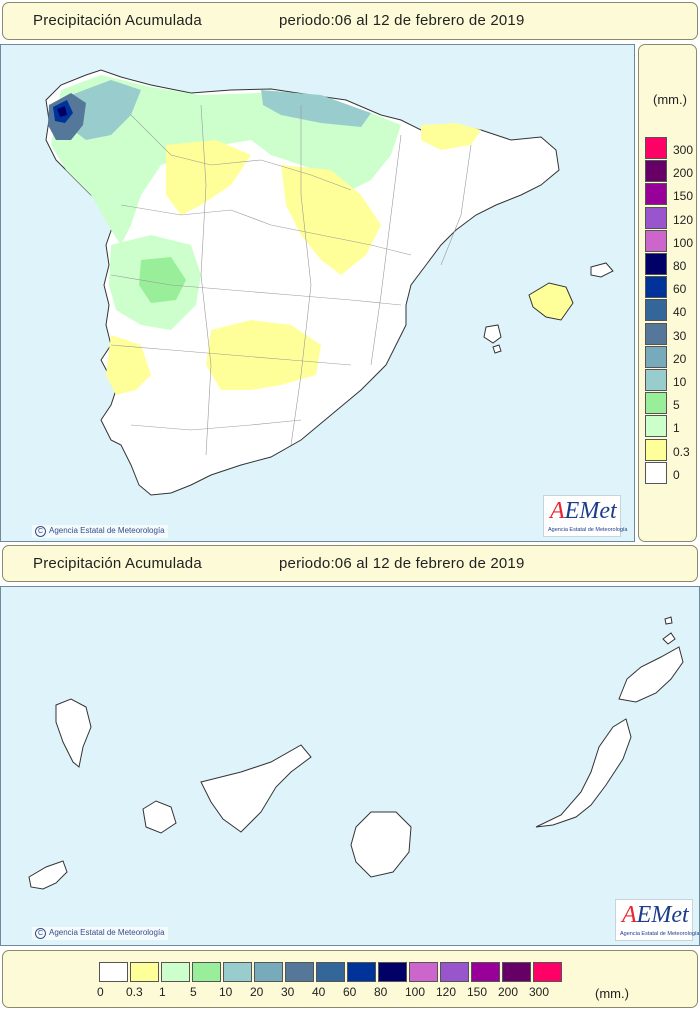 The image size is (700, 1011). What do you see at coordinates (583, 773) in the screenshot?
I see `island-fuerteventura` at bounding box center [583, 773].